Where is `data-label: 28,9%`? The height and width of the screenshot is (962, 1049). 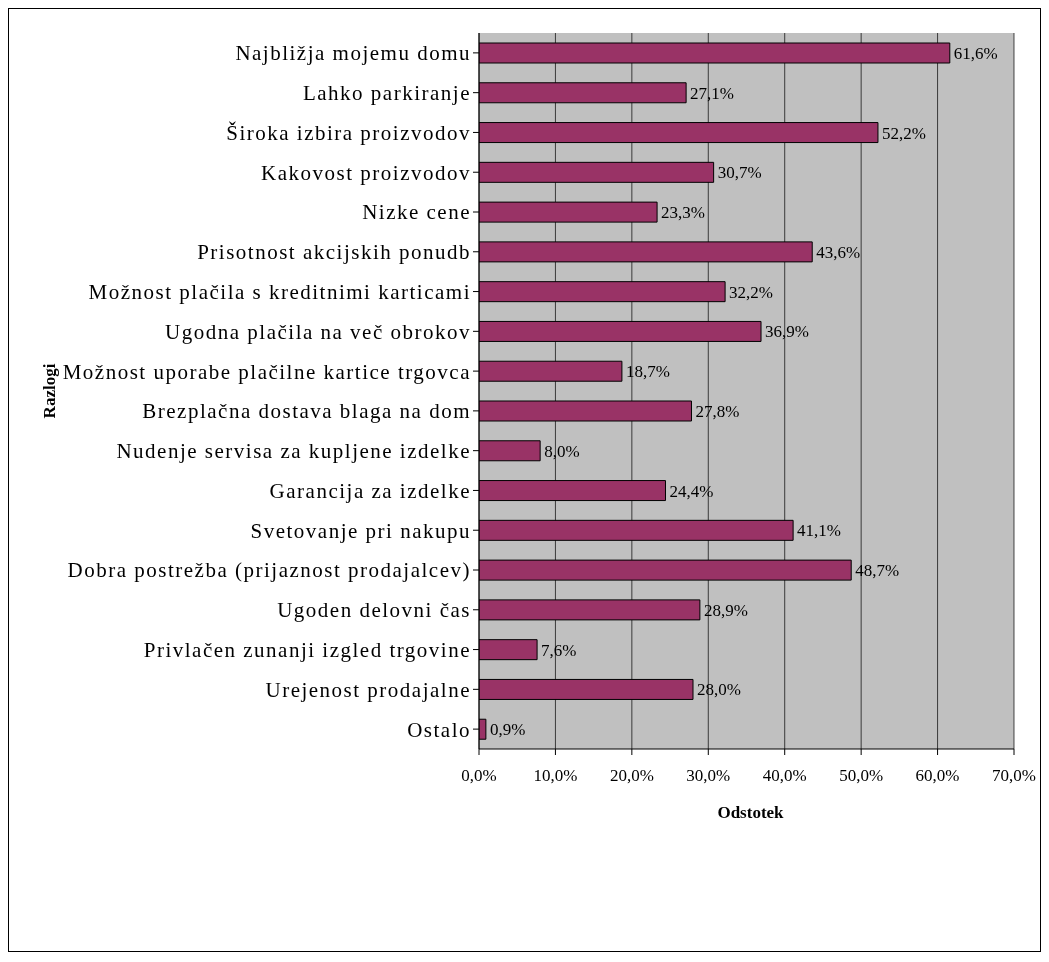 data-label: 28,9% is located at coordinates (725, 610).